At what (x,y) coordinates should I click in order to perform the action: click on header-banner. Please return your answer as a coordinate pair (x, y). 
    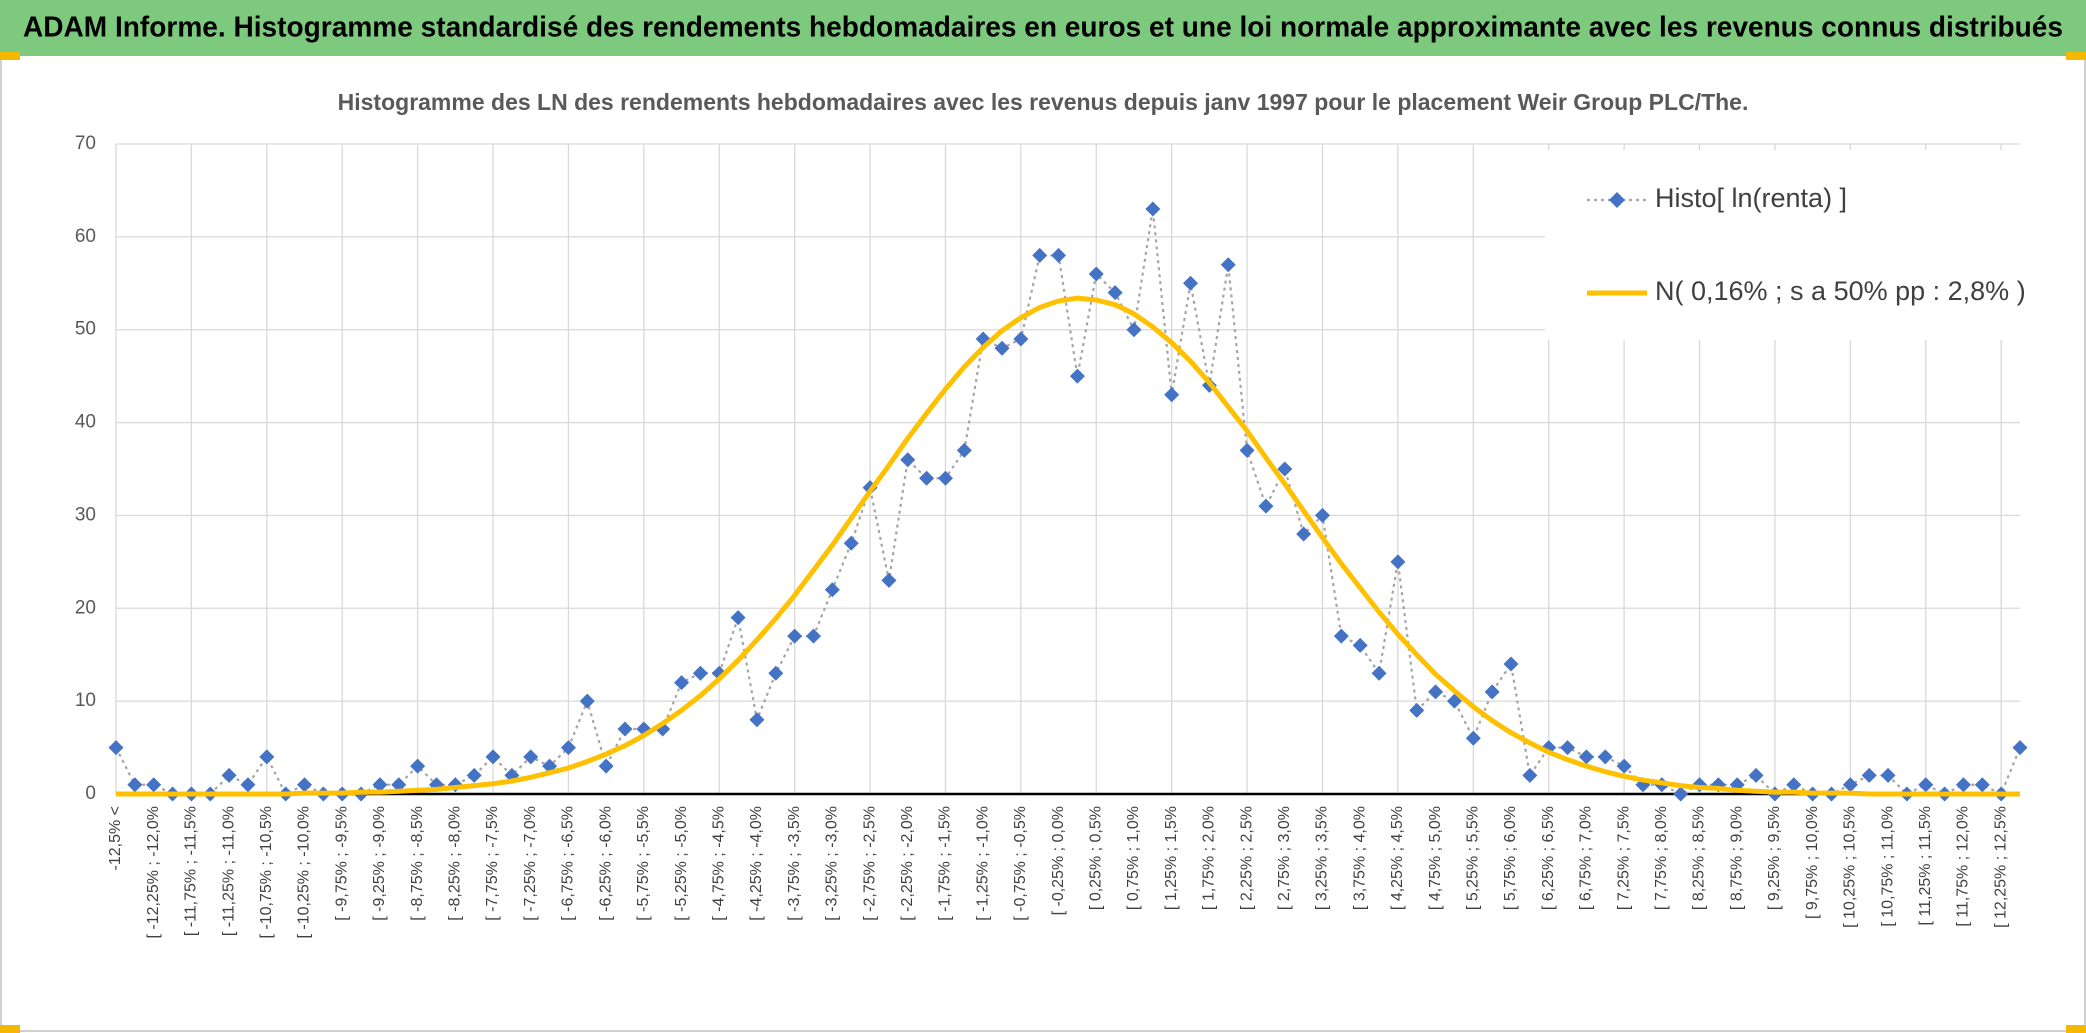
    Looking at the image, I should click on (1043, 28).